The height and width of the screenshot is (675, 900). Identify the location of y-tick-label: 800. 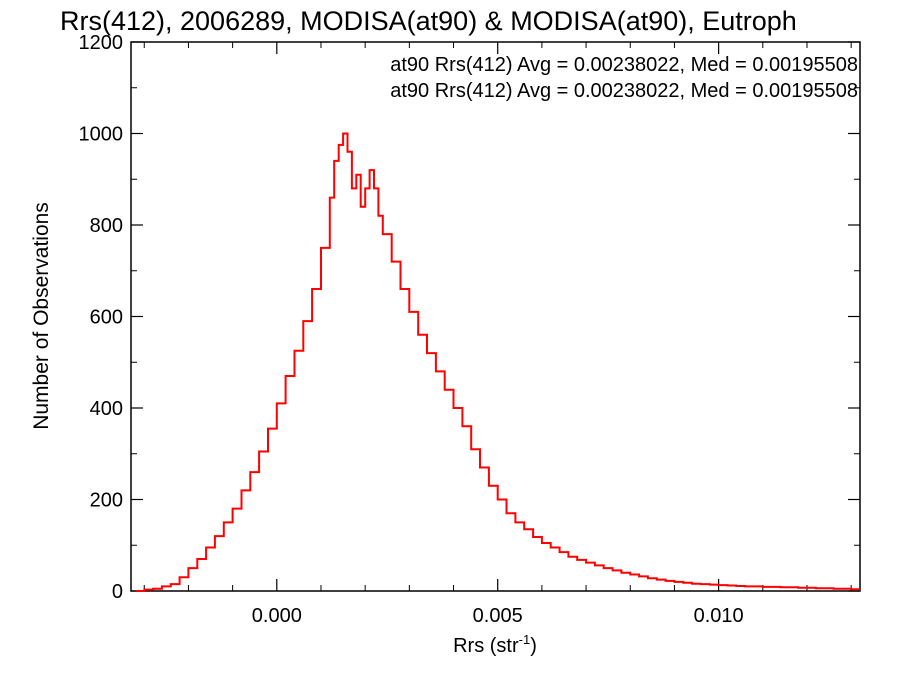
(106, 226).